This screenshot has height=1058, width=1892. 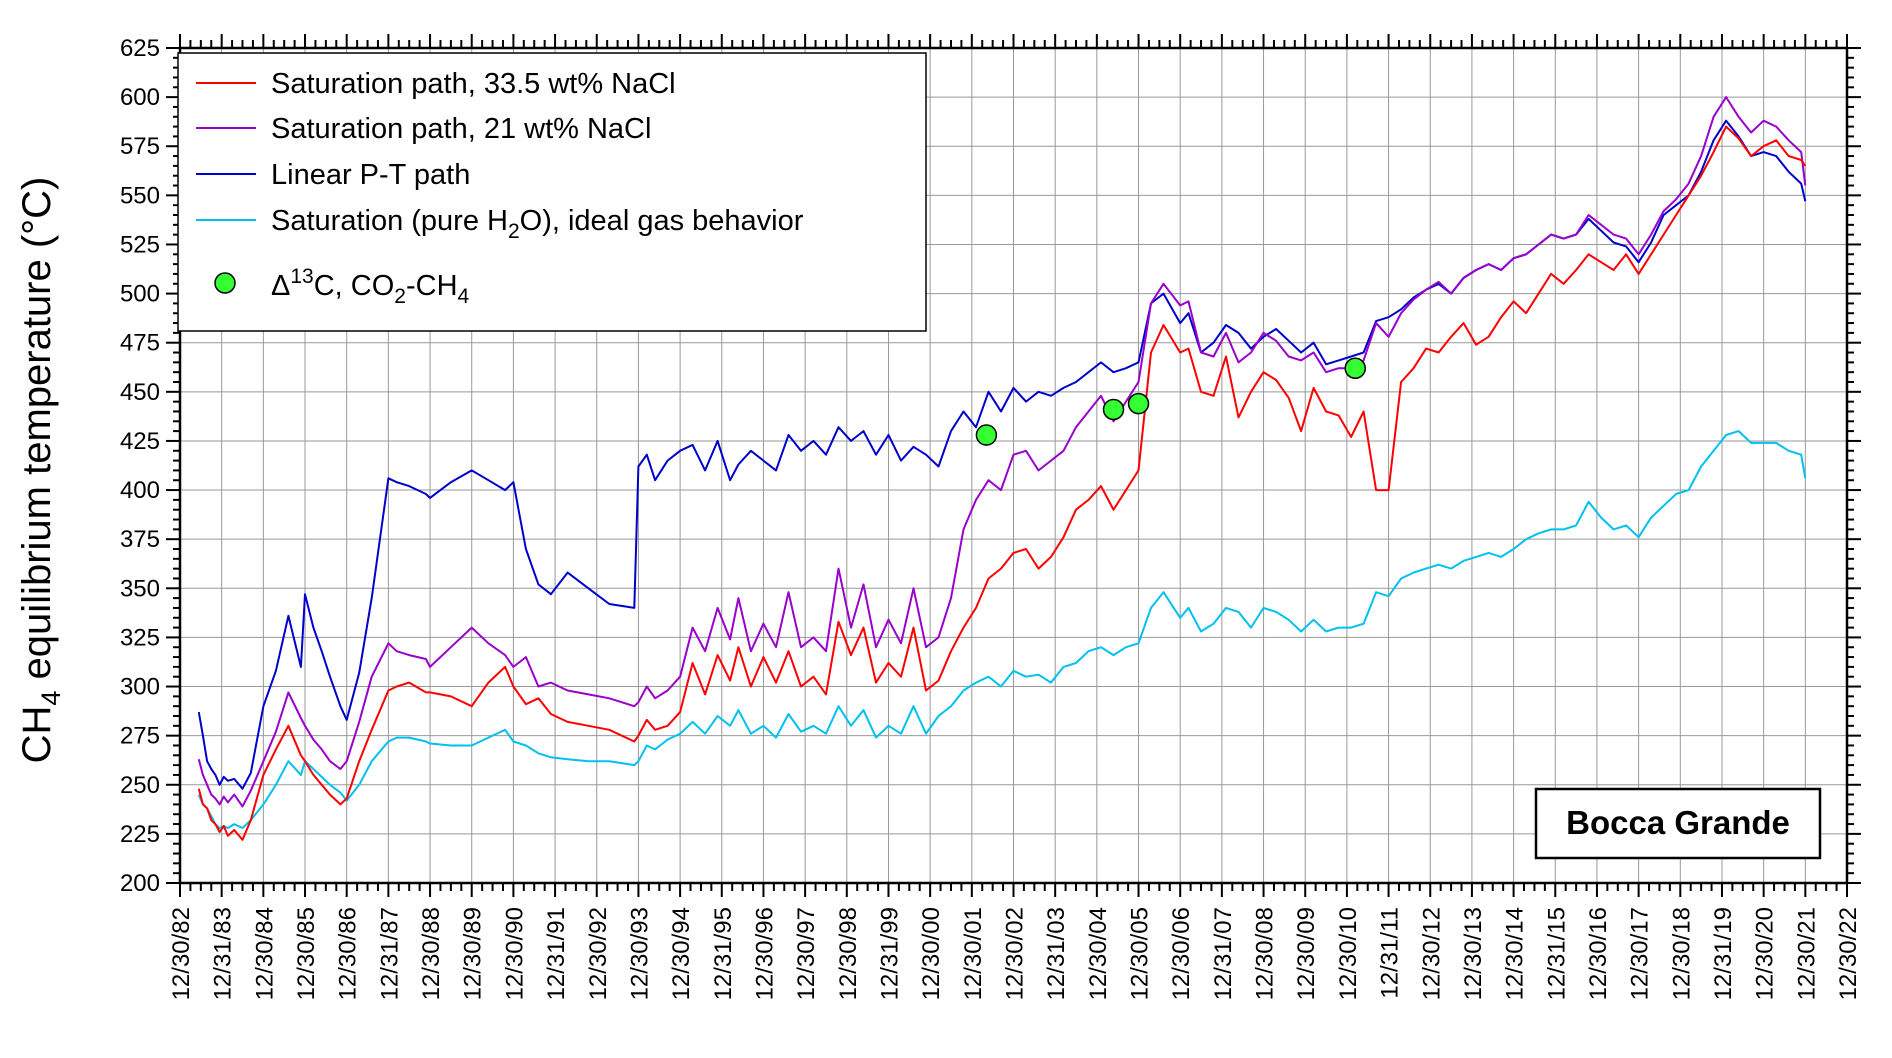 What do you see at coordinates (1765, 953) in the screenshot?
I see `x-tick-label-38: 12/30/20` at bounding box center [1765, 953].